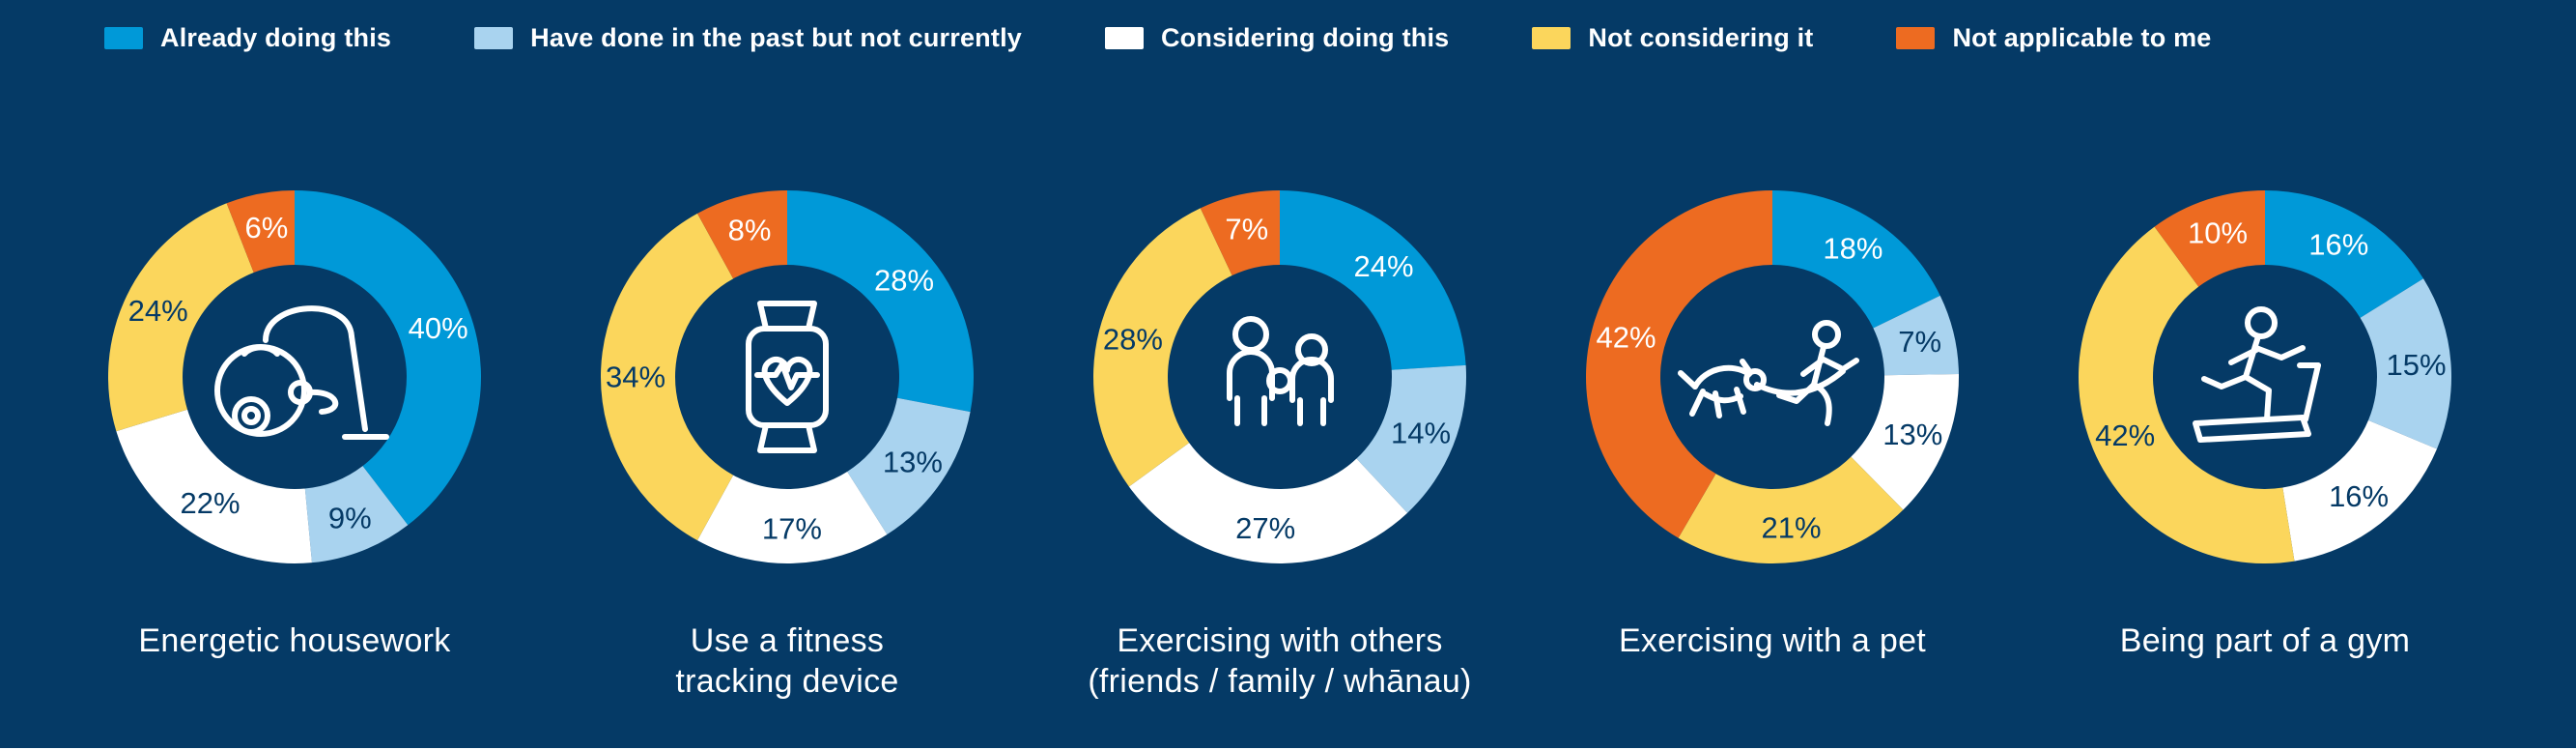  I want to click on segment-value-label: 15%, so click(2416, 365).